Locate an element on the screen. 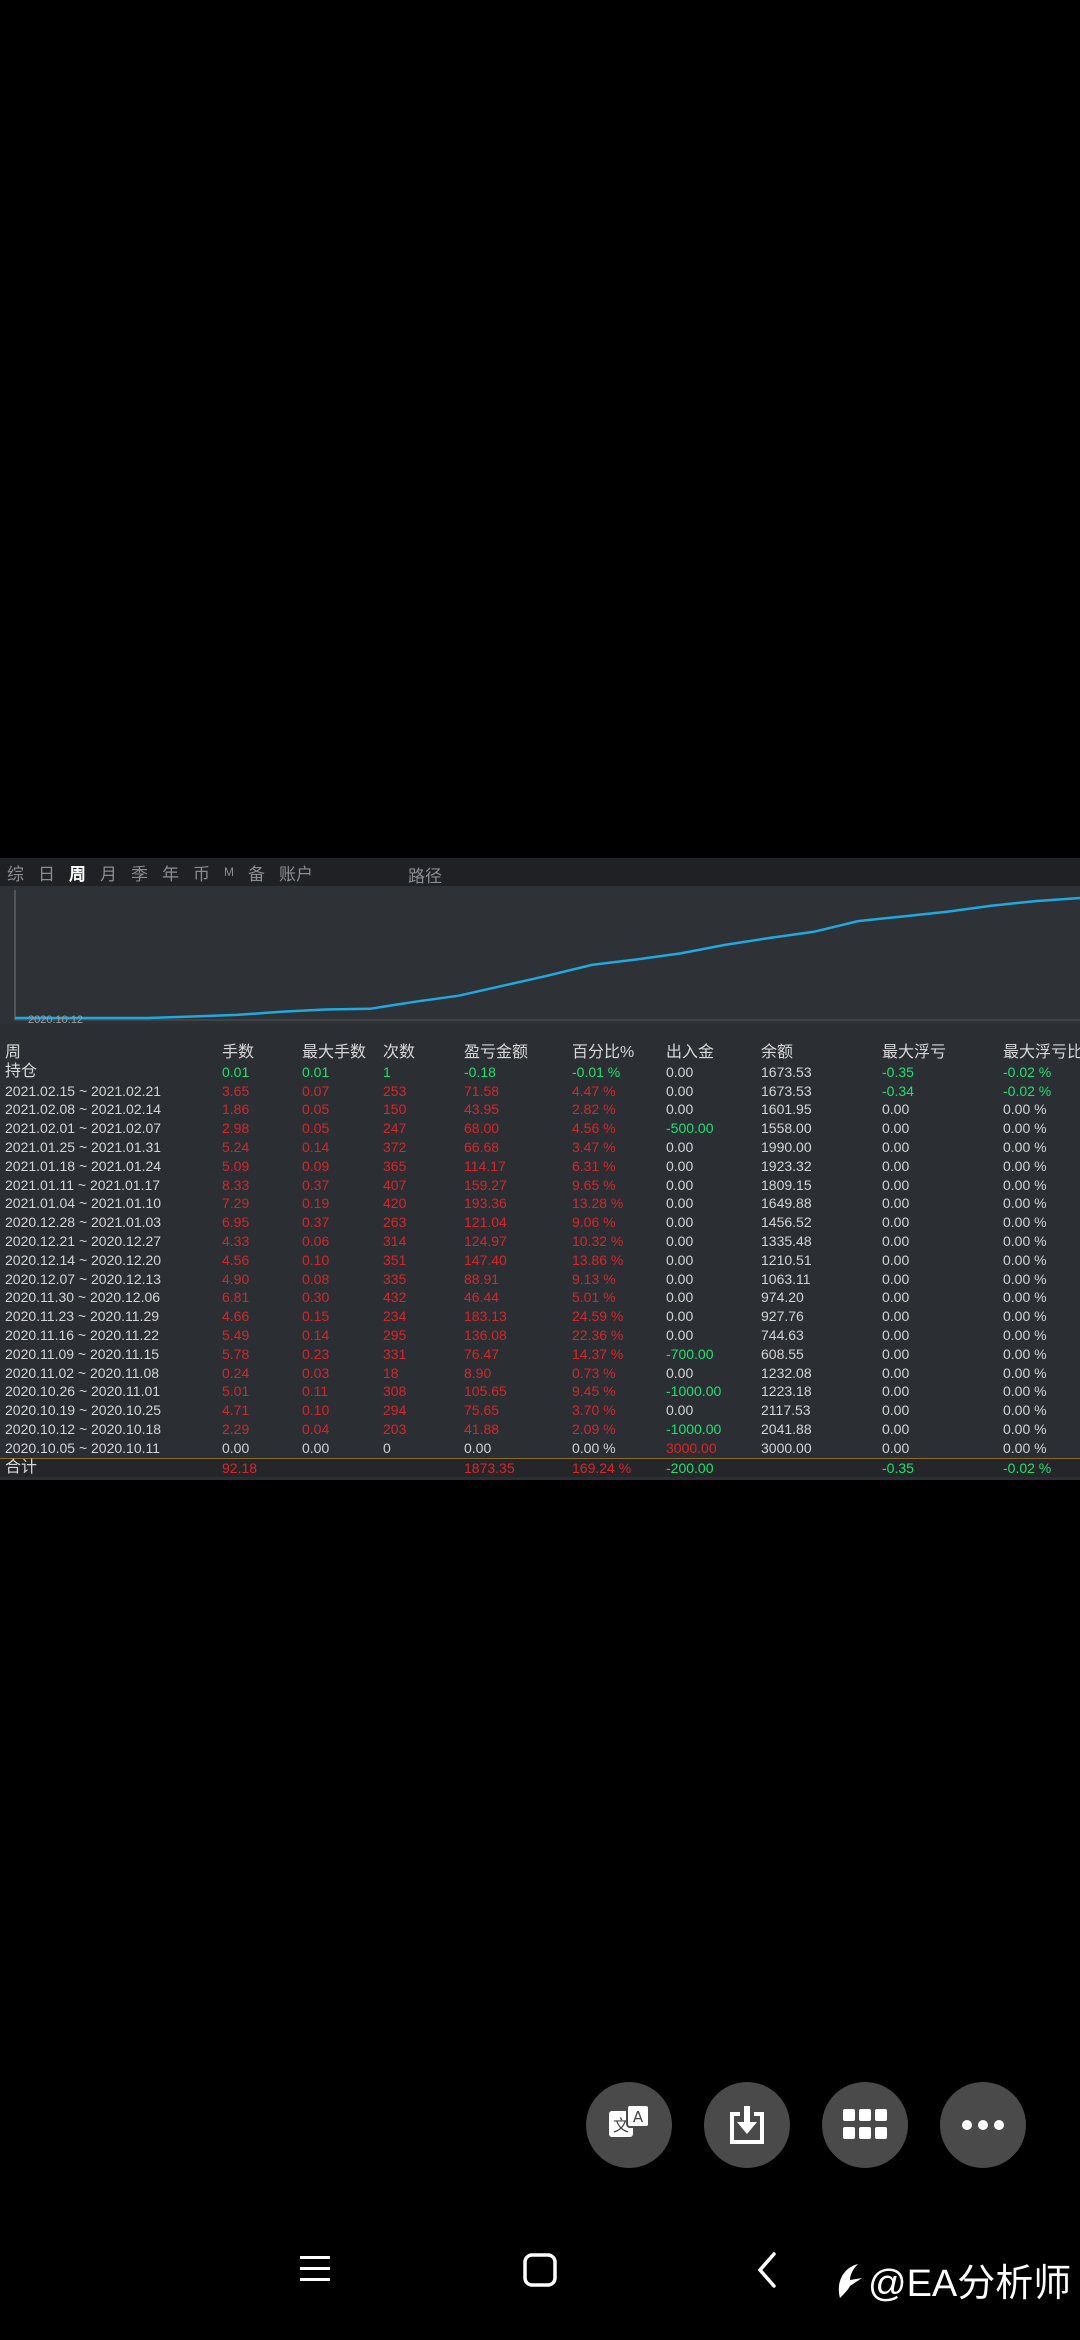  menu-icon is located at coordinates (316, 2269).